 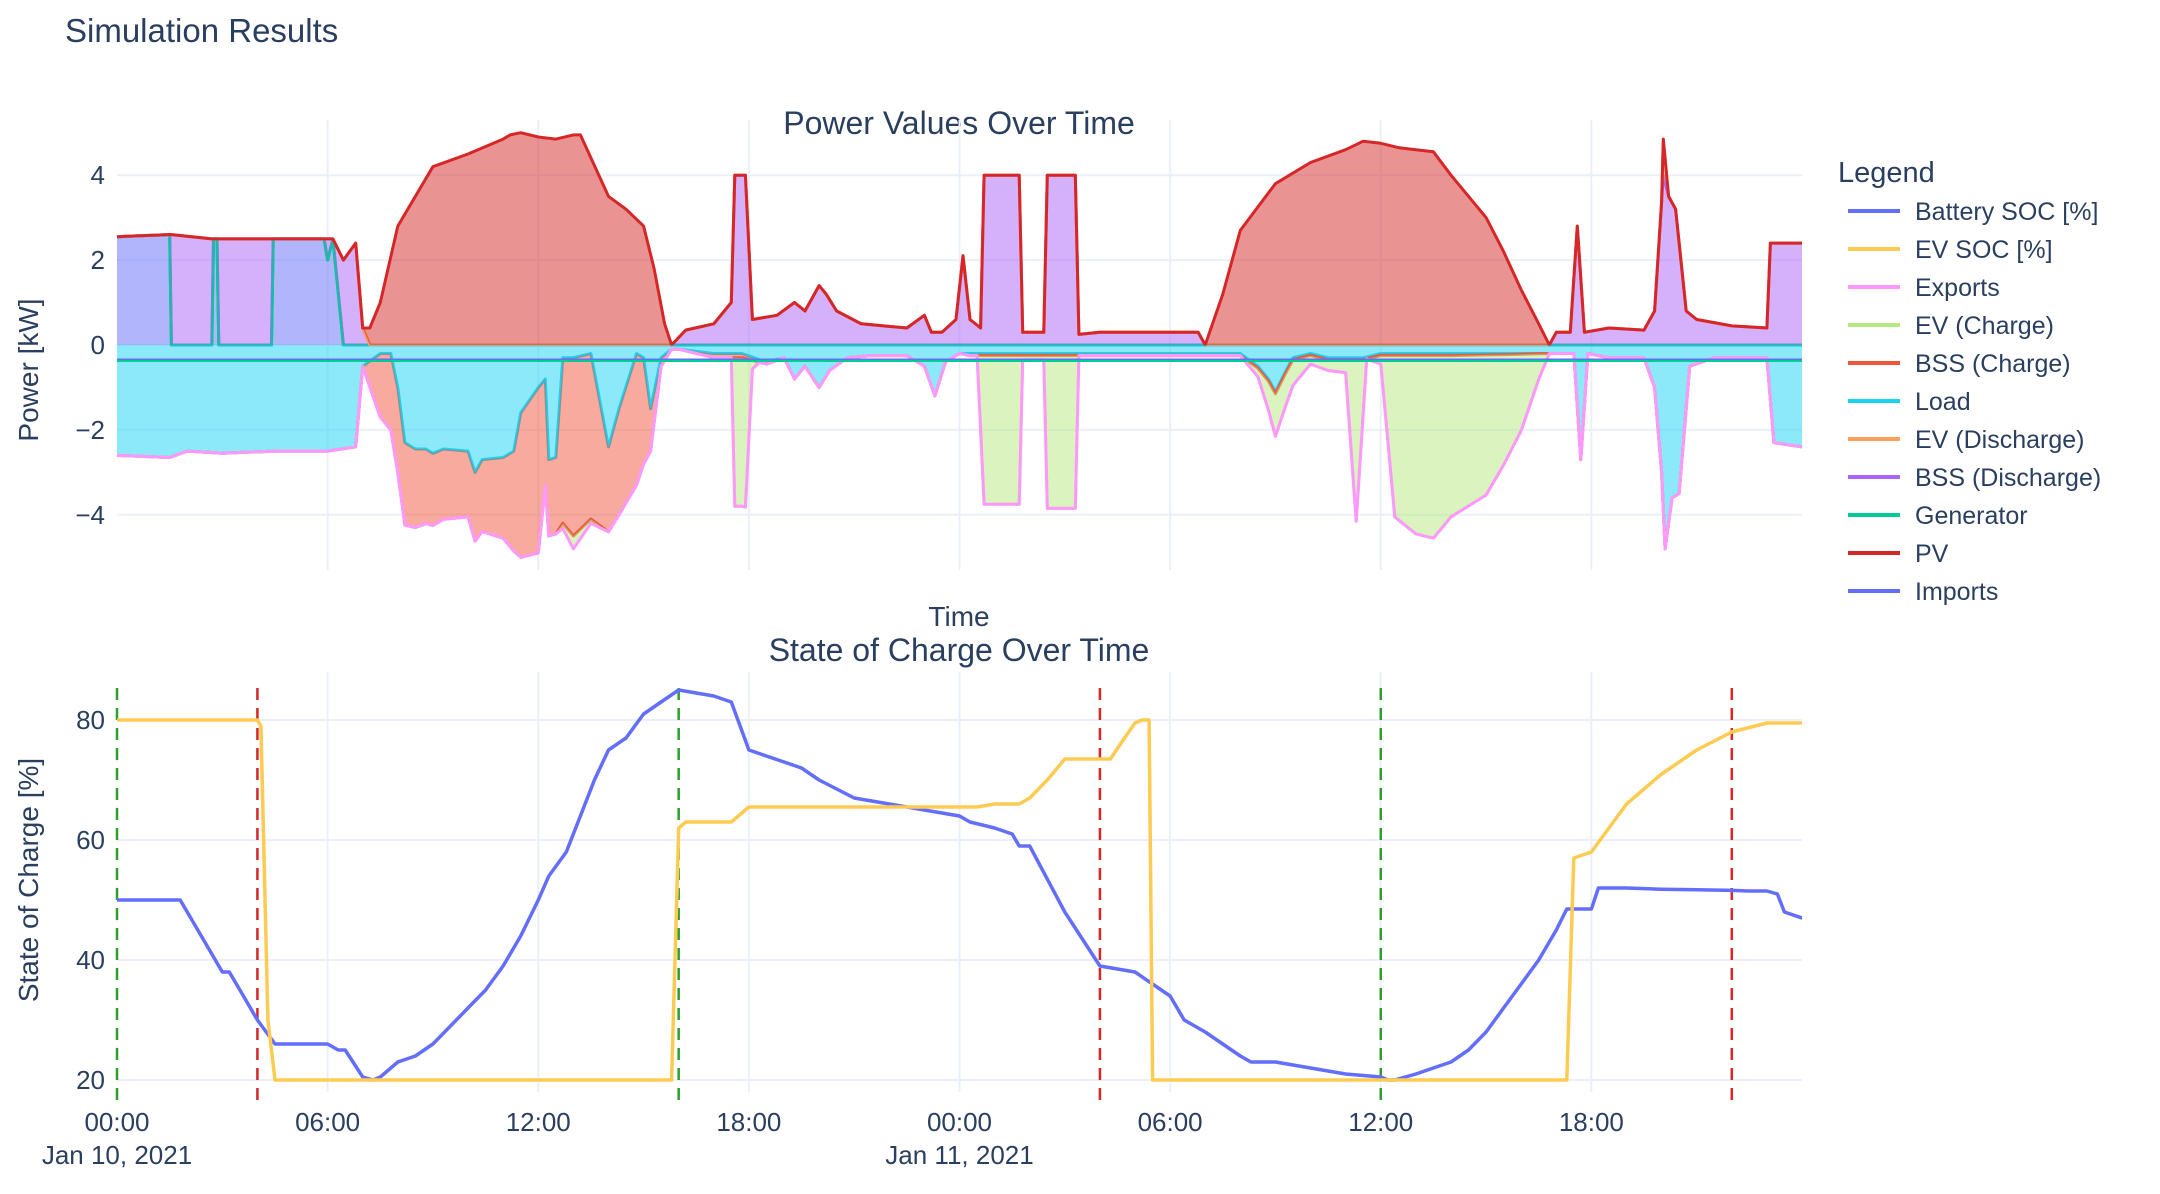 I want to click on area-pv, so click(x=959, y=238).